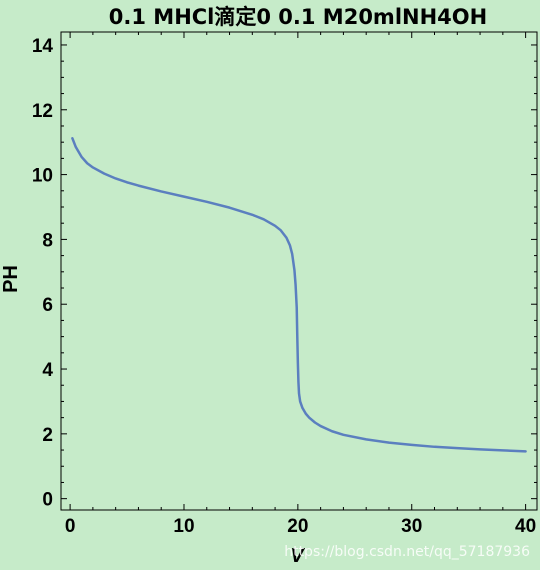 The width and height of the screenshot is (540, 570). I want to click on watermark-text: https://blog.csdn.net/qq_57187936, so click(407, 552).